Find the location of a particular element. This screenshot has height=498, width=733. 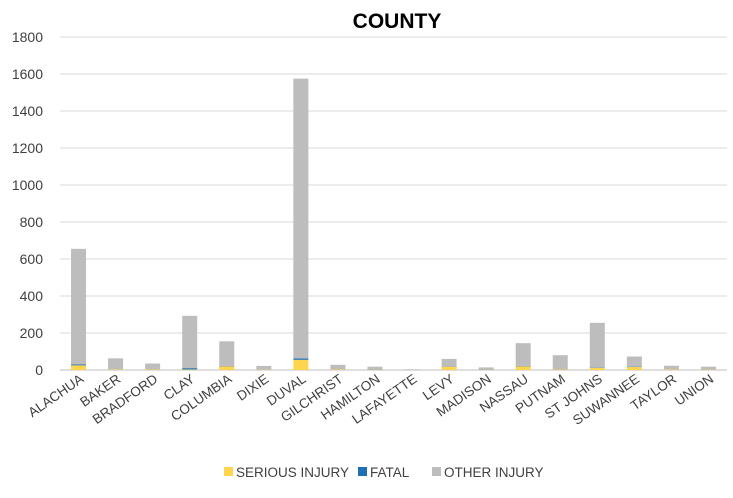

y-tick-label: 400 is located at coordinates (32, 296).